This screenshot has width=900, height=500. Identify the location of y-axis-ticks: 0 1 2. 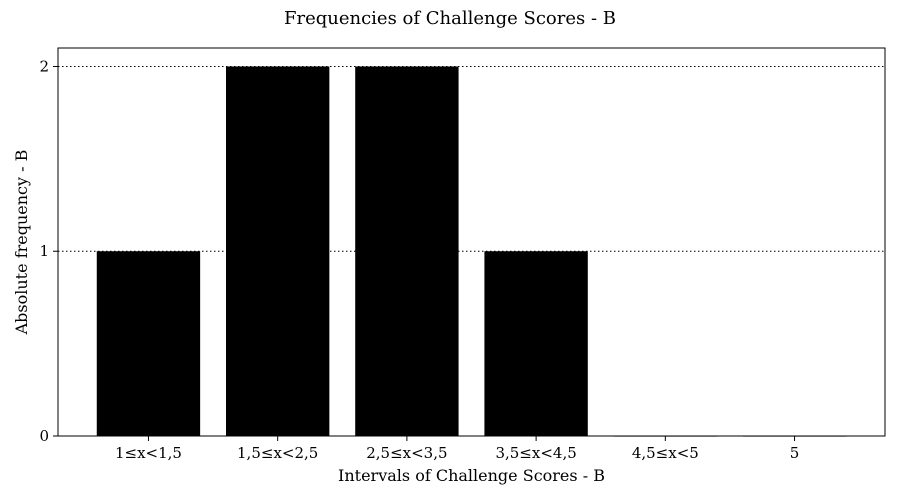
(48, 251).